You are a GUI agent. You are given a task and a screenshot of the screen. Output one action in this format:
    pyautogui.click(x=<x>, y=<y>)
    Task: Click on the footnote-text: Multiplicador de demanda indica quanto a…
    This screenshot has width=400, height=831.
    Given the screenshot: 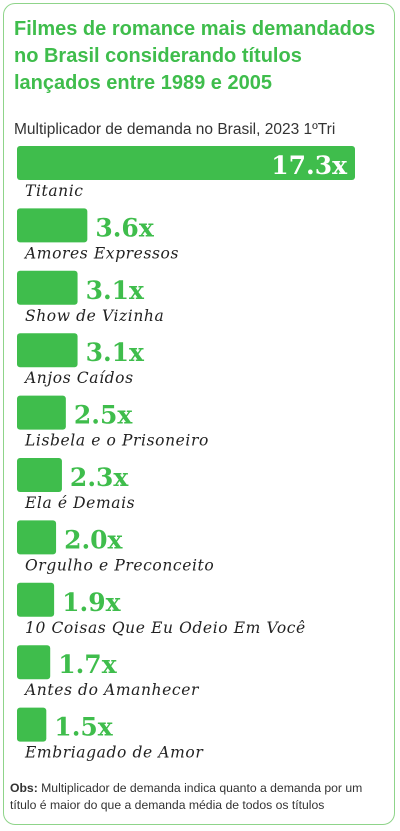 What is the action you would take?
    pyautogui.click(x=186, y=796)
    